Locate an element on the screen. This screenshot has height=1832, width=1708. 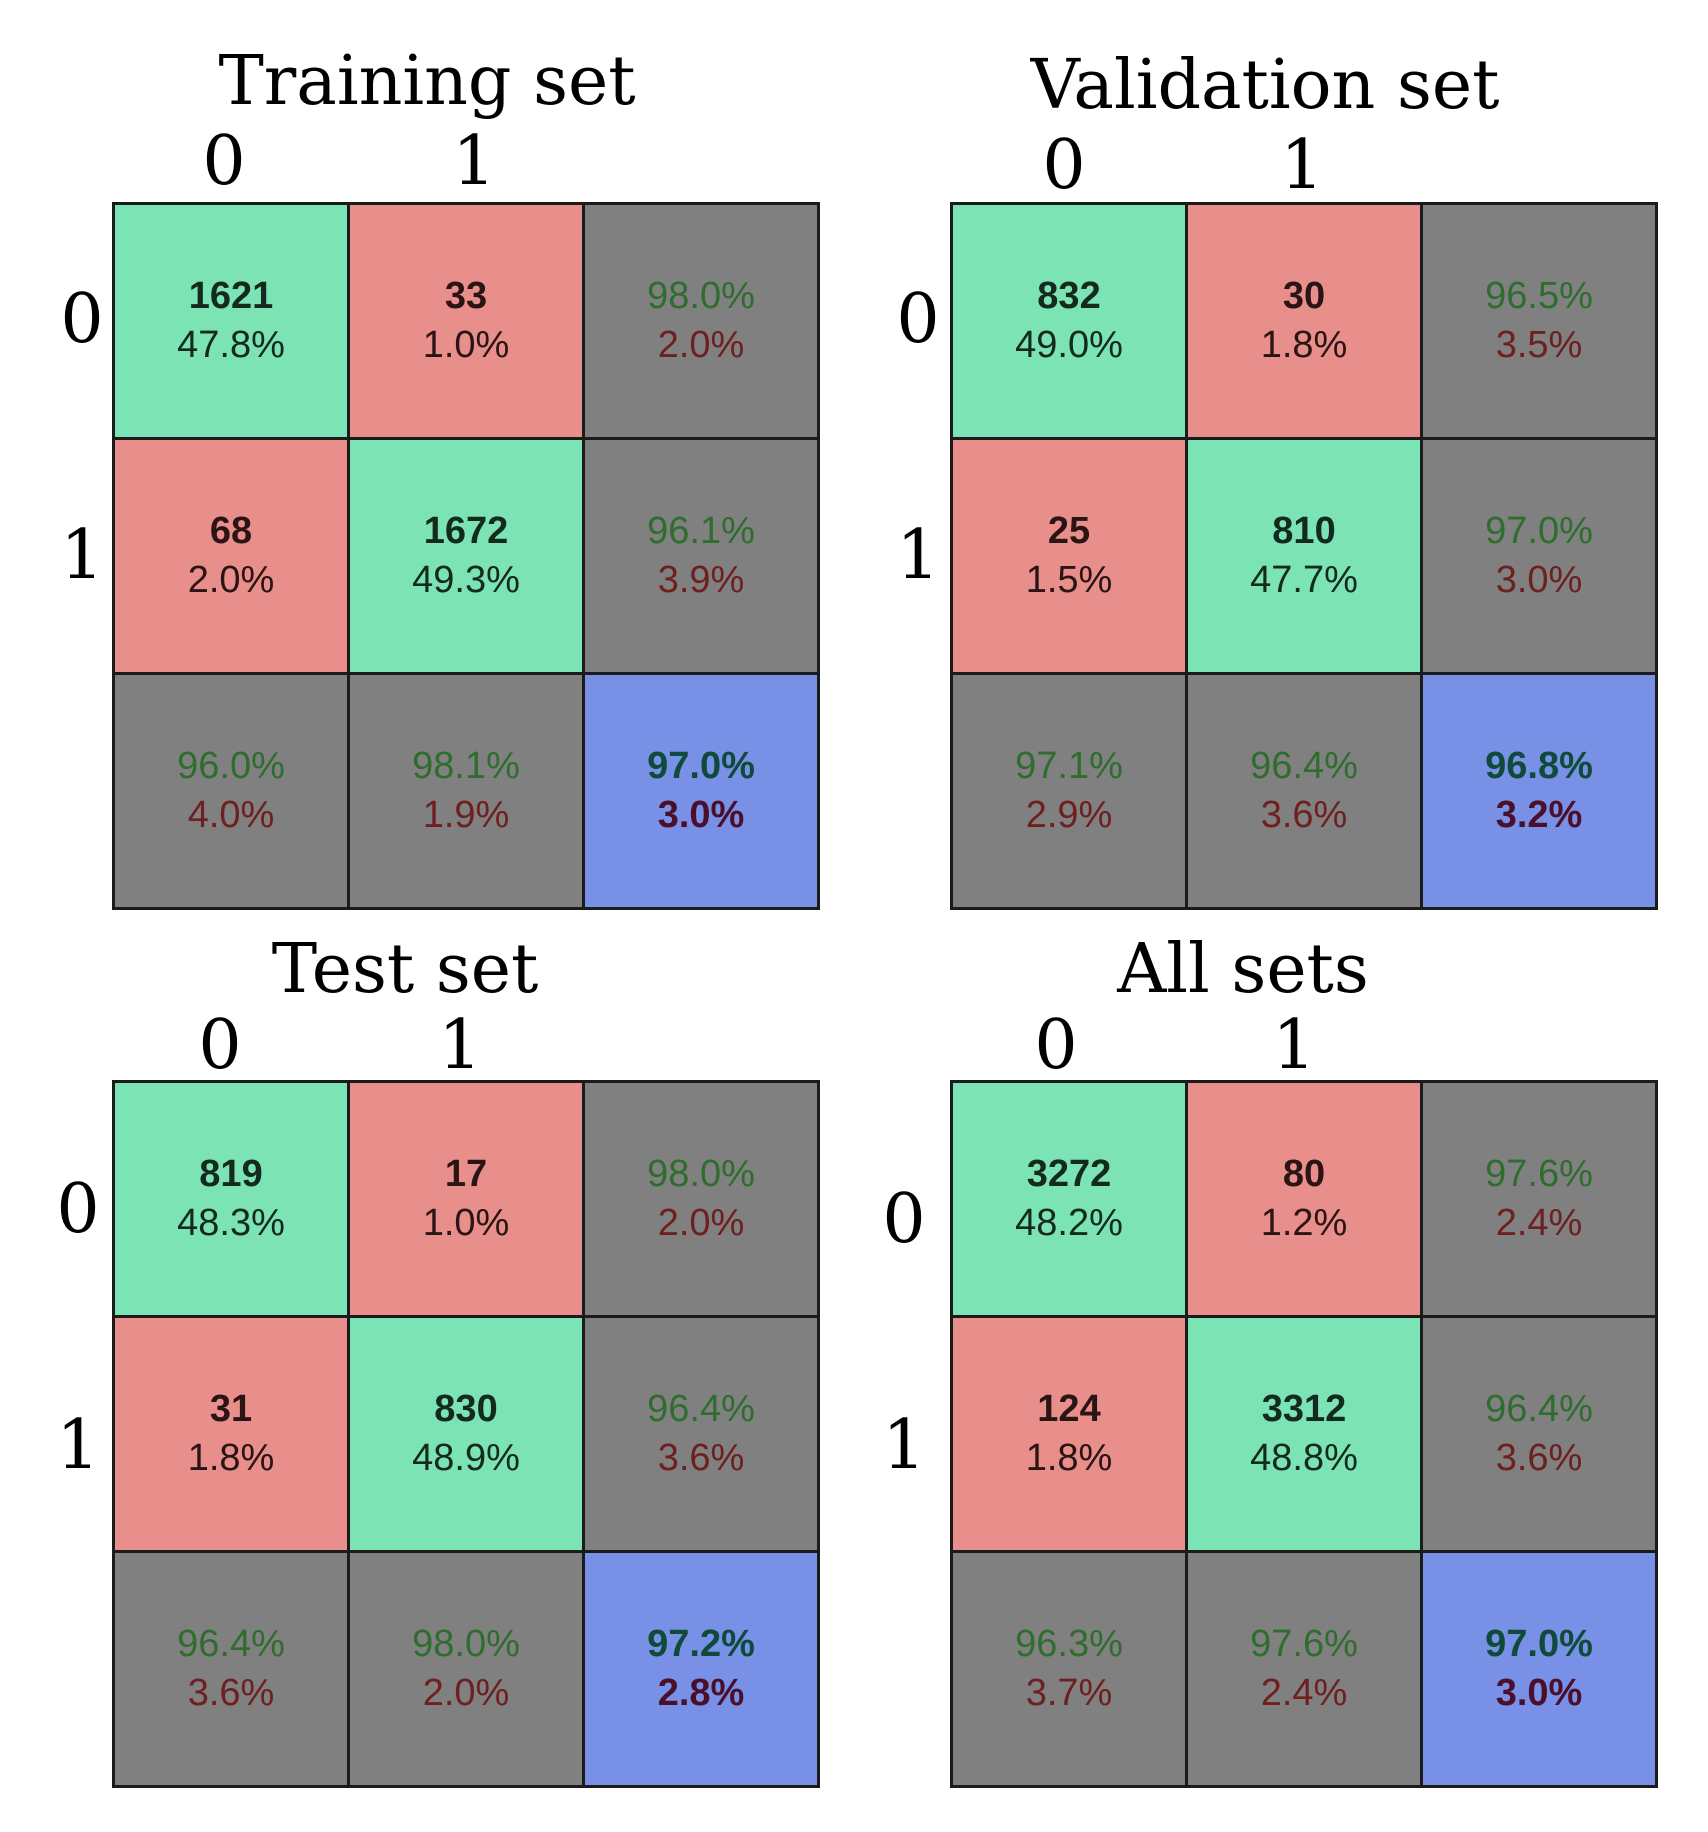
cell-r0-c1: 80 1.2% is located at coordinates (1304, 1199).